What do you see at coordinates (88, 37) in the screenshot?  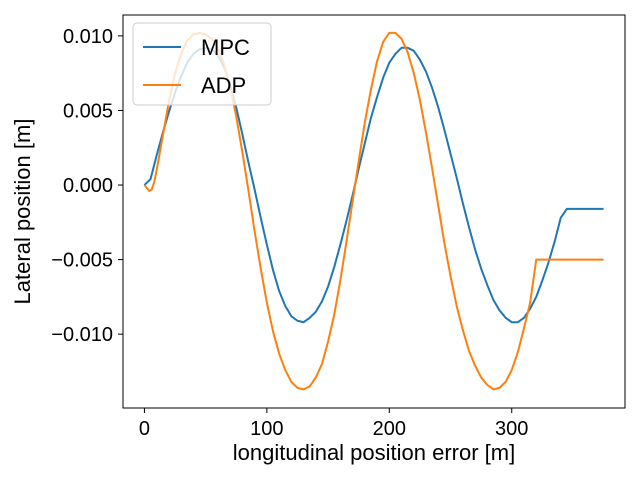 I see `y-tick-label: 0.010` at bounding box center [88, 37].